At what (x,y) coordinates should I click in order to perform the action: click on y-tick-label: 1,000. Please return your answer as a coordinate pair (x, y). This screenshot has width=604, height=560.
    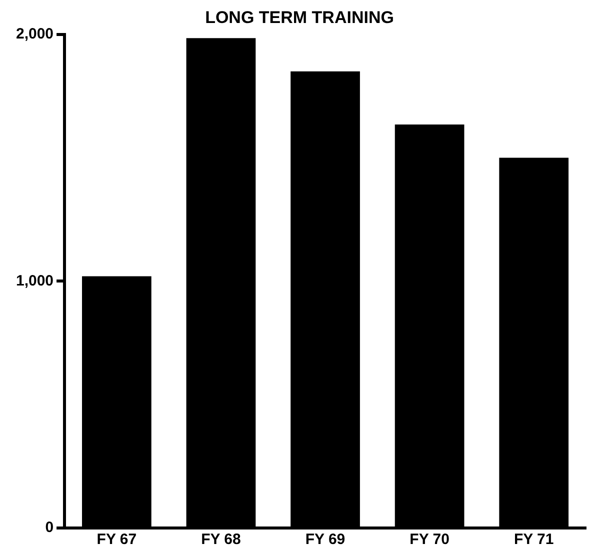
    Looking at the image, I should click on (35, 281).